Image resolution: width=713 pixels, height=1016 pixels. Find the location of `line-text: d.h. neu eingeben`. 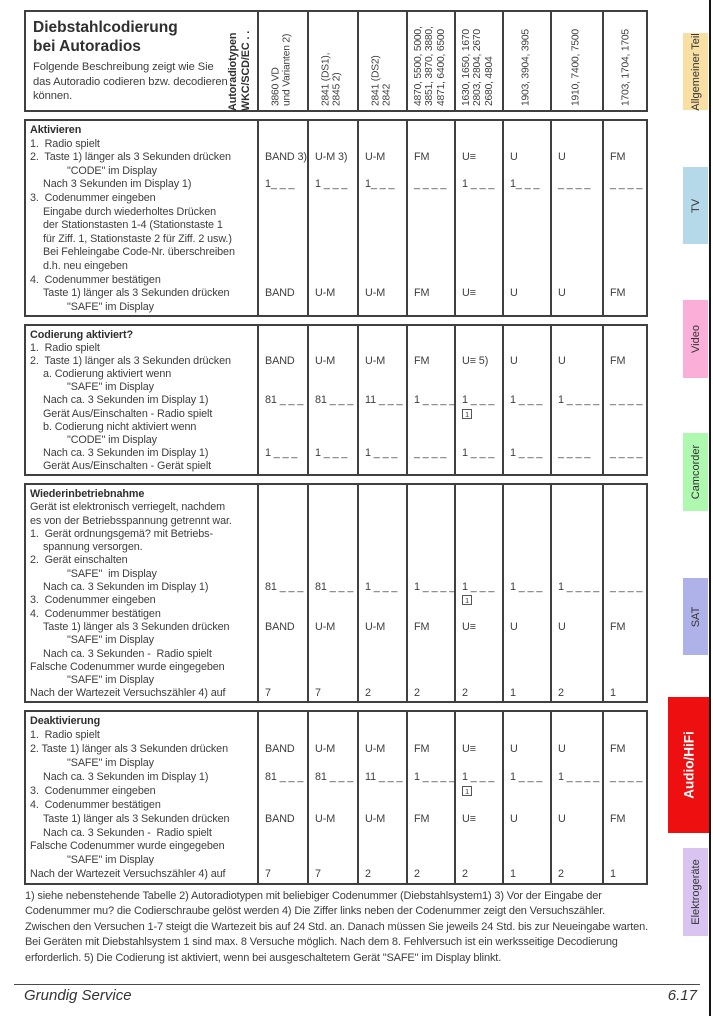

line-text: d.h. neu eingeben is located at coordinates (85, 265).